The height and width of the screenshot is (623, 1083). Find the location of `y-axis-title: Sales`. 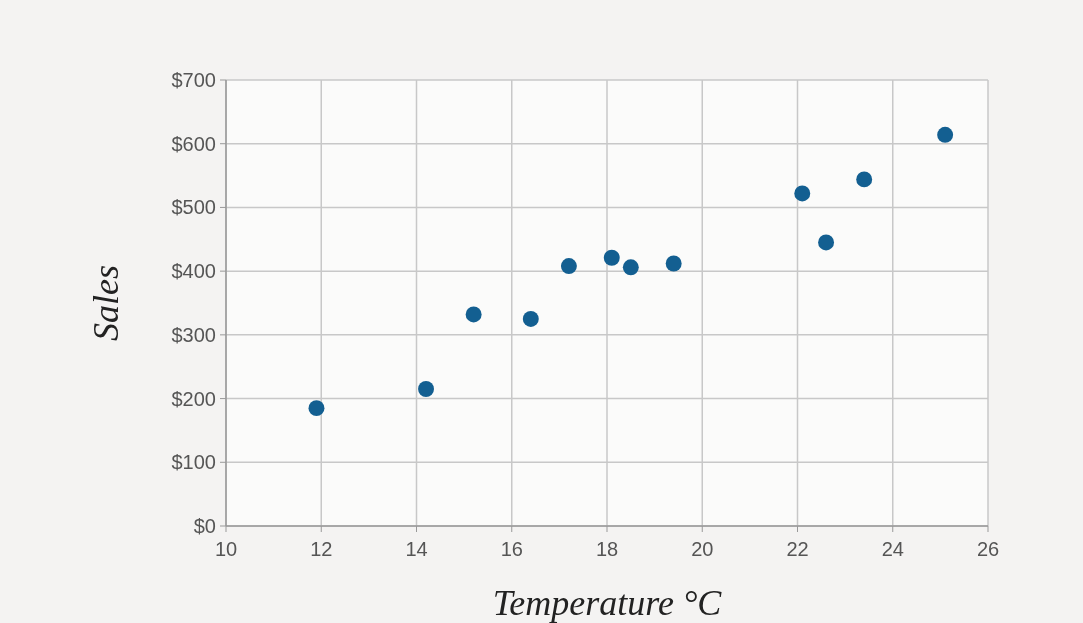

y-axis-title: Sales is located at coordinates (106, 303).